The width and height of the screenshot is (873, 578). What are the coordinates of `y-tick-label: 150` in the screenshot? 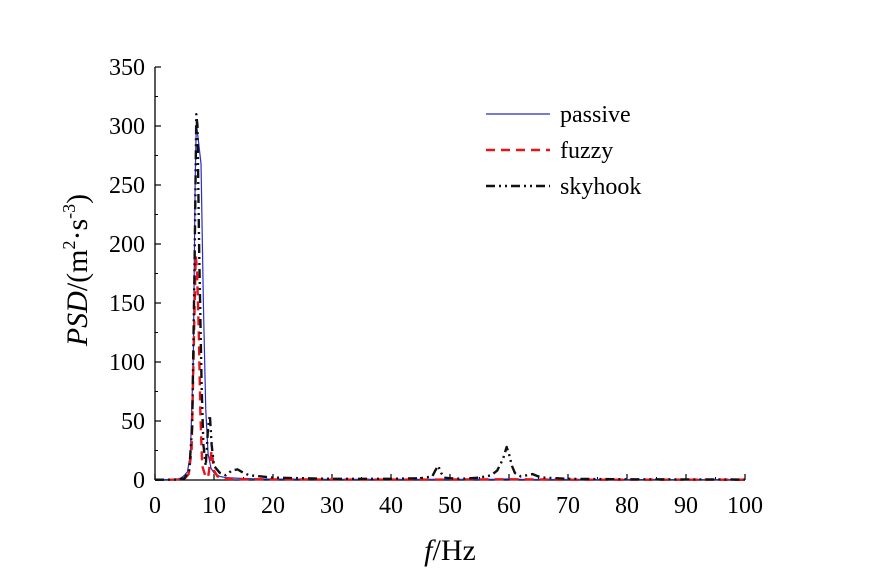 It's located at (127, 304).